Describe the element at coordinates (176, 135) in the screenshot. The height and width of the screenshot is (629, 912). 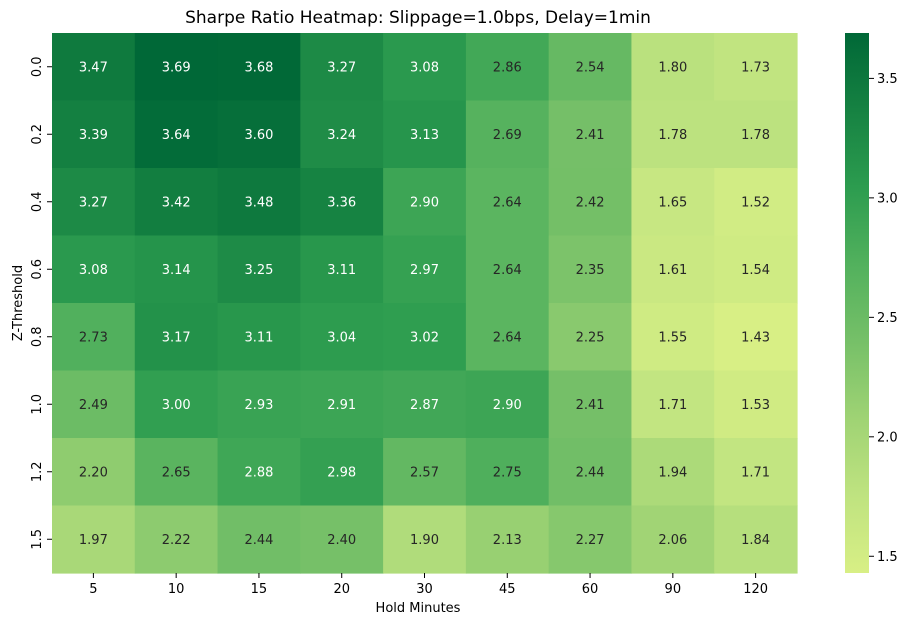
I see `cell-value-label: 3.64` at that location.